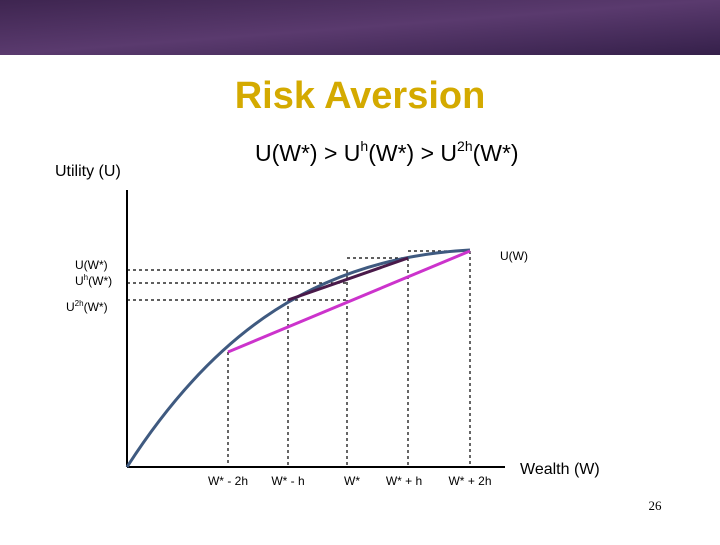 This screenshot has height=545, width=720. What do you see at coordinates (656, 505) in the screenshot?
I see `page-number: 26` at bounding box center [656, 505].